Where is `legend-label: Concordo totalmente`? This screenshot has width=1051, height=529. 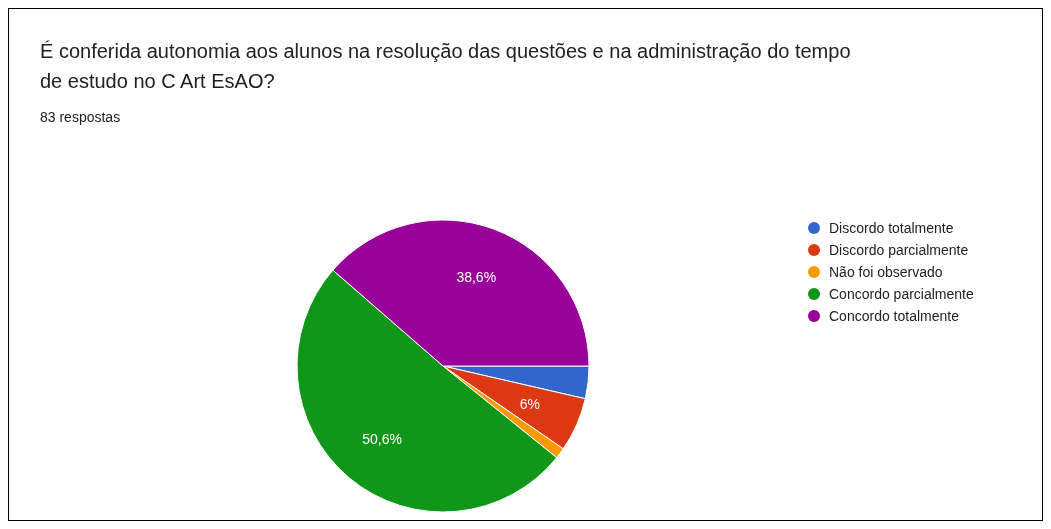 legend-label: Concordo totalmente is located at coordinates (894, 315).